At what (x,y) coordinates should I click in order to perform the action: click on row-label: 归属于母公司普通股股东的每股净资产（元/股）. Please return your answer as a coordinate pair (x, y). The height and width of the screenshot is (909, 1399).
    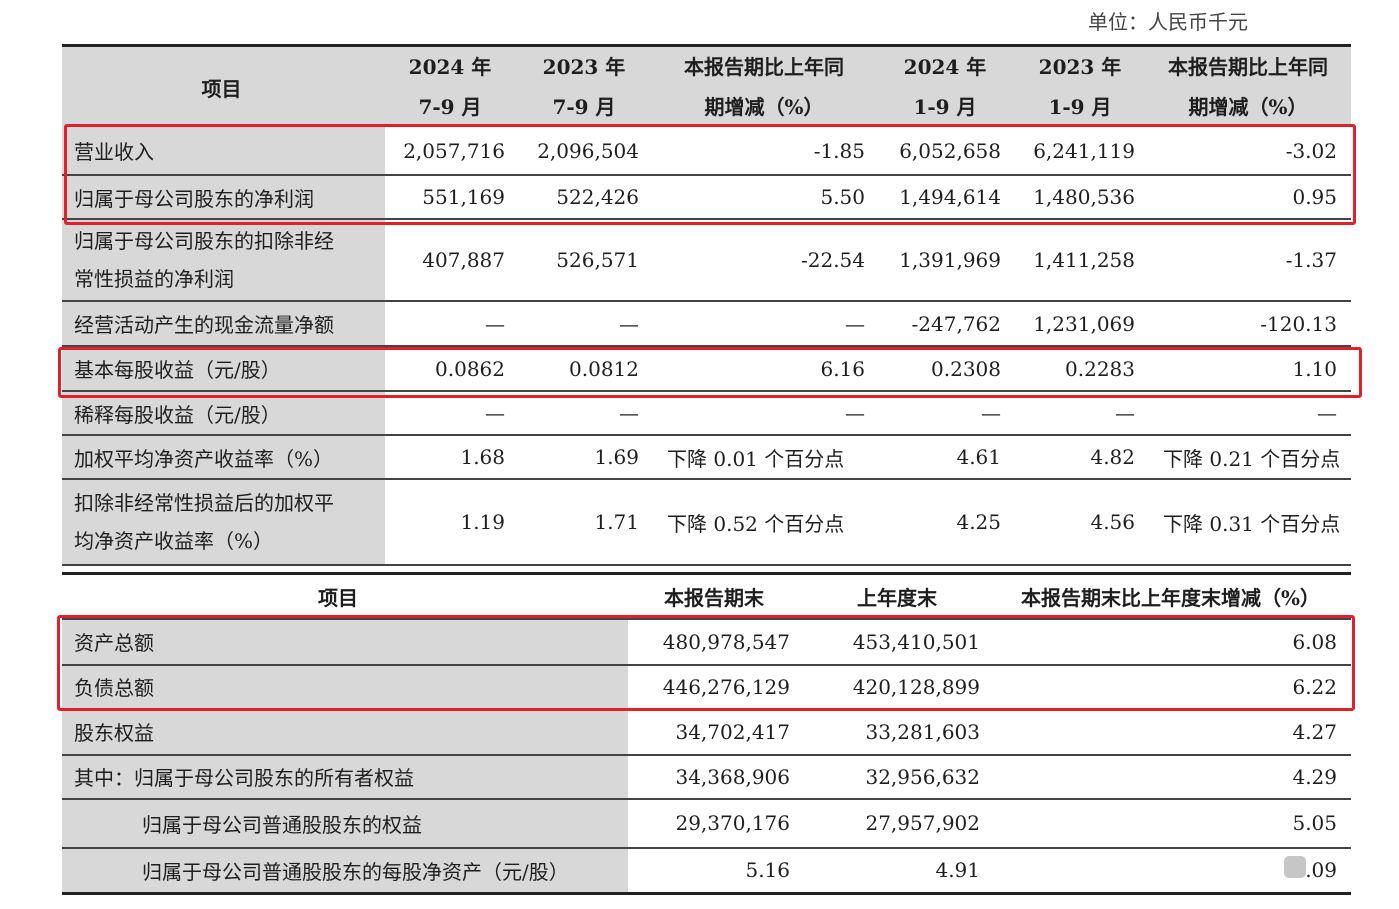
    Looking at the image, I should click on (345, 871).